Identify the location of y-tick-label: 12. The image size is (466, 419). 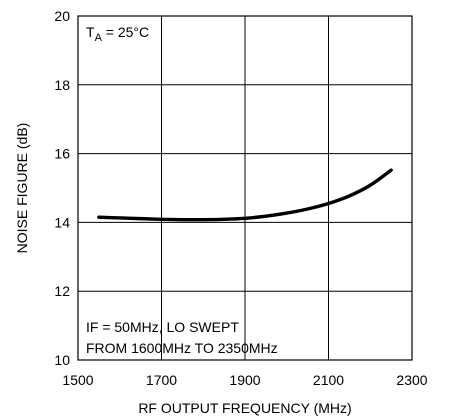
(62, 291).